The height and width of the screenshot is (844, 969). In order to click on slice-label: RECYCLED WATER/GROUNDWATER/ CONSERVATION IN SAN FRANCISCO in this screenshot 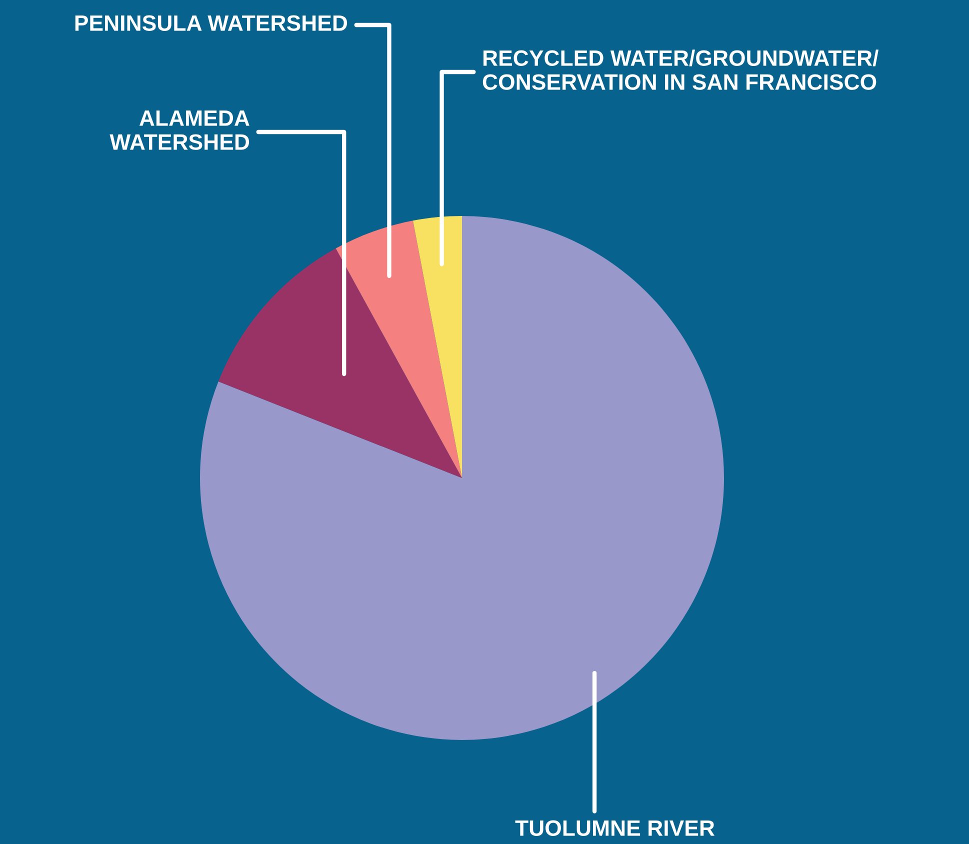, I will do `click(680, 70)`.